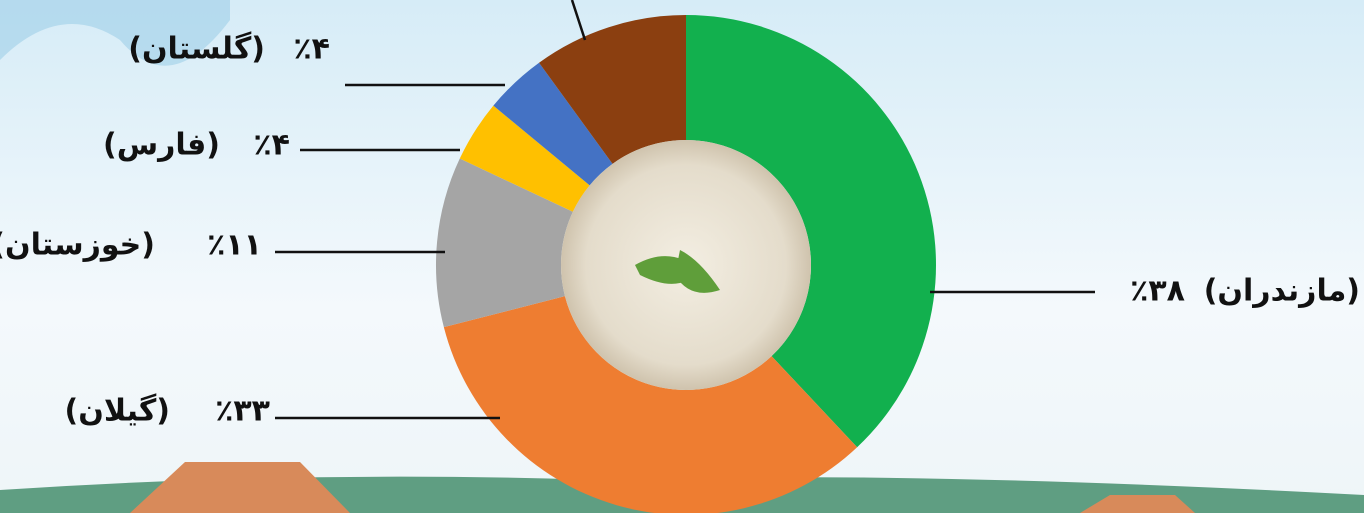  Describe the element at coordinates (77, 245) in the screenshot. I see `category-label: (خوزستان)` at that location.